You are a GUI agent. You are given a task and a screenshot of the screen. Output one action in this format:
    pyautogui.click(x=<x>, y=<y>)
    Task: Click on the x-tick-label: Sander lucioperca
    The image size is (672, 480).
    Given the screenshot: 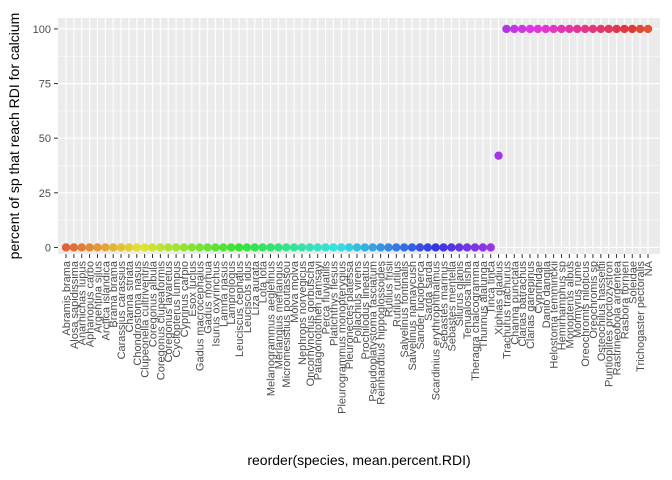 What is the action you would take?
    pyautogui.click(x=421, y=305)
    